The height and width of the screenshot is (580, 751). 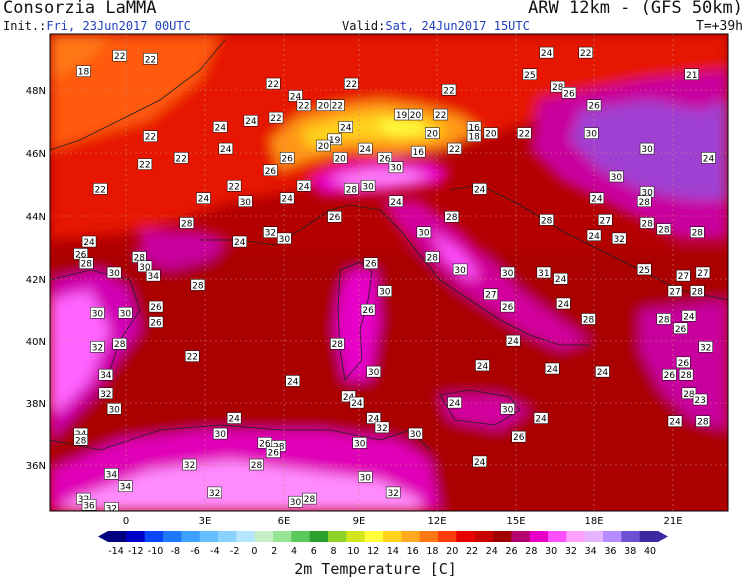 I want to click on lat-label: 40N, so click(x=36, y=342).